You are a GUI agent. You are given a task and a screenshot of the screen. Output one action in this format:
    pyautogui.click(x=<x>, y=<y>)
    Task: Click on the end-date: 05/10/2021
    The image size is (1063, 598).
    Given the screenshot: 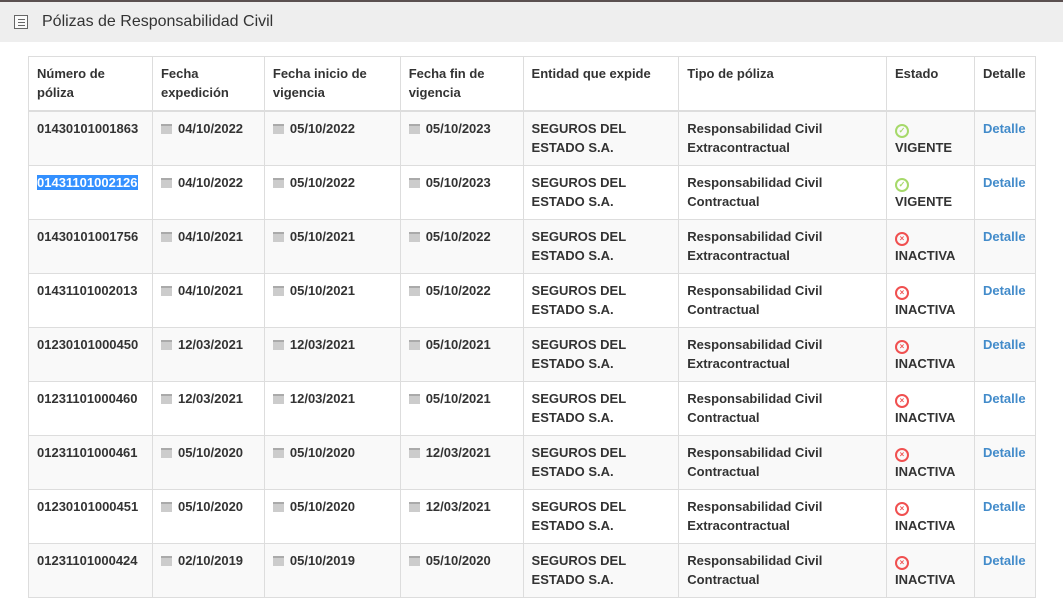 What is the action you would take?
    pyautogui.click(x=458, y=344)
    